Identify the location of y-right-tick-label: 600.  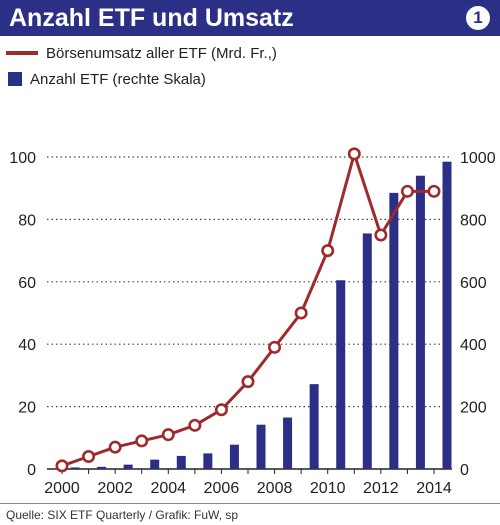
(473, 283).